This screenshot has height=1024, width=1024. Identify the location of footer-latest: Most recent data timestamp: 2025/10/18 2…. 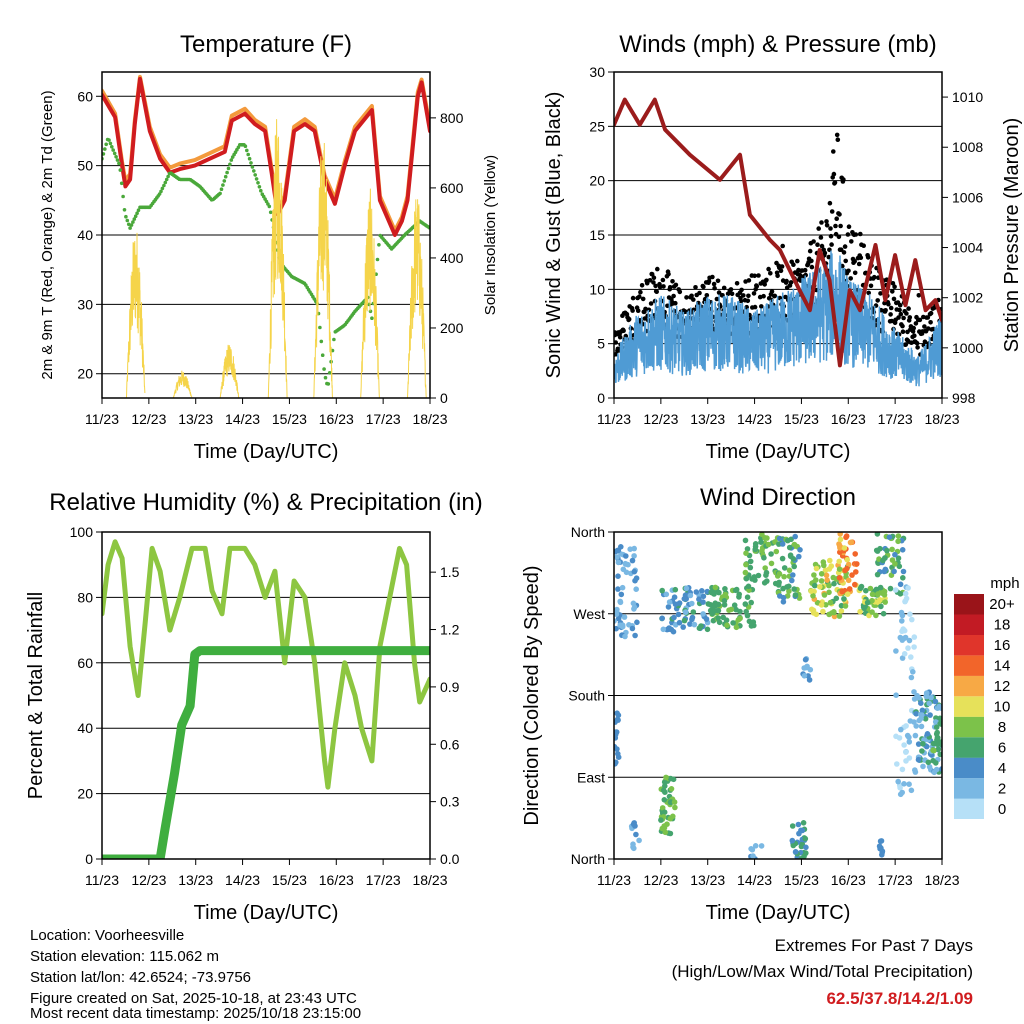
(195, 1013).